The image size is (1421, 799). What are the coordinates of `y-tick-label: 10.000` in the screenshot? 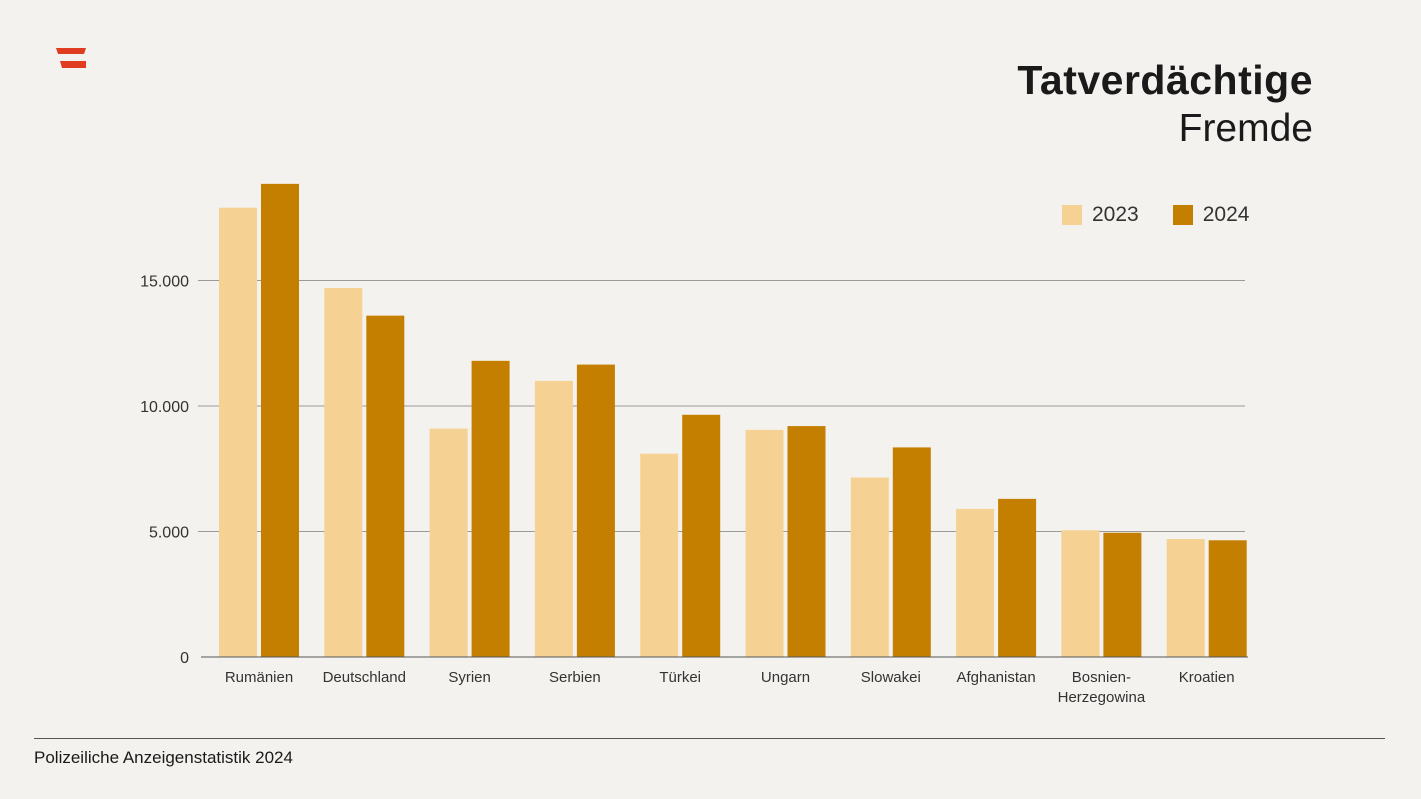 It's located at (164, 407).